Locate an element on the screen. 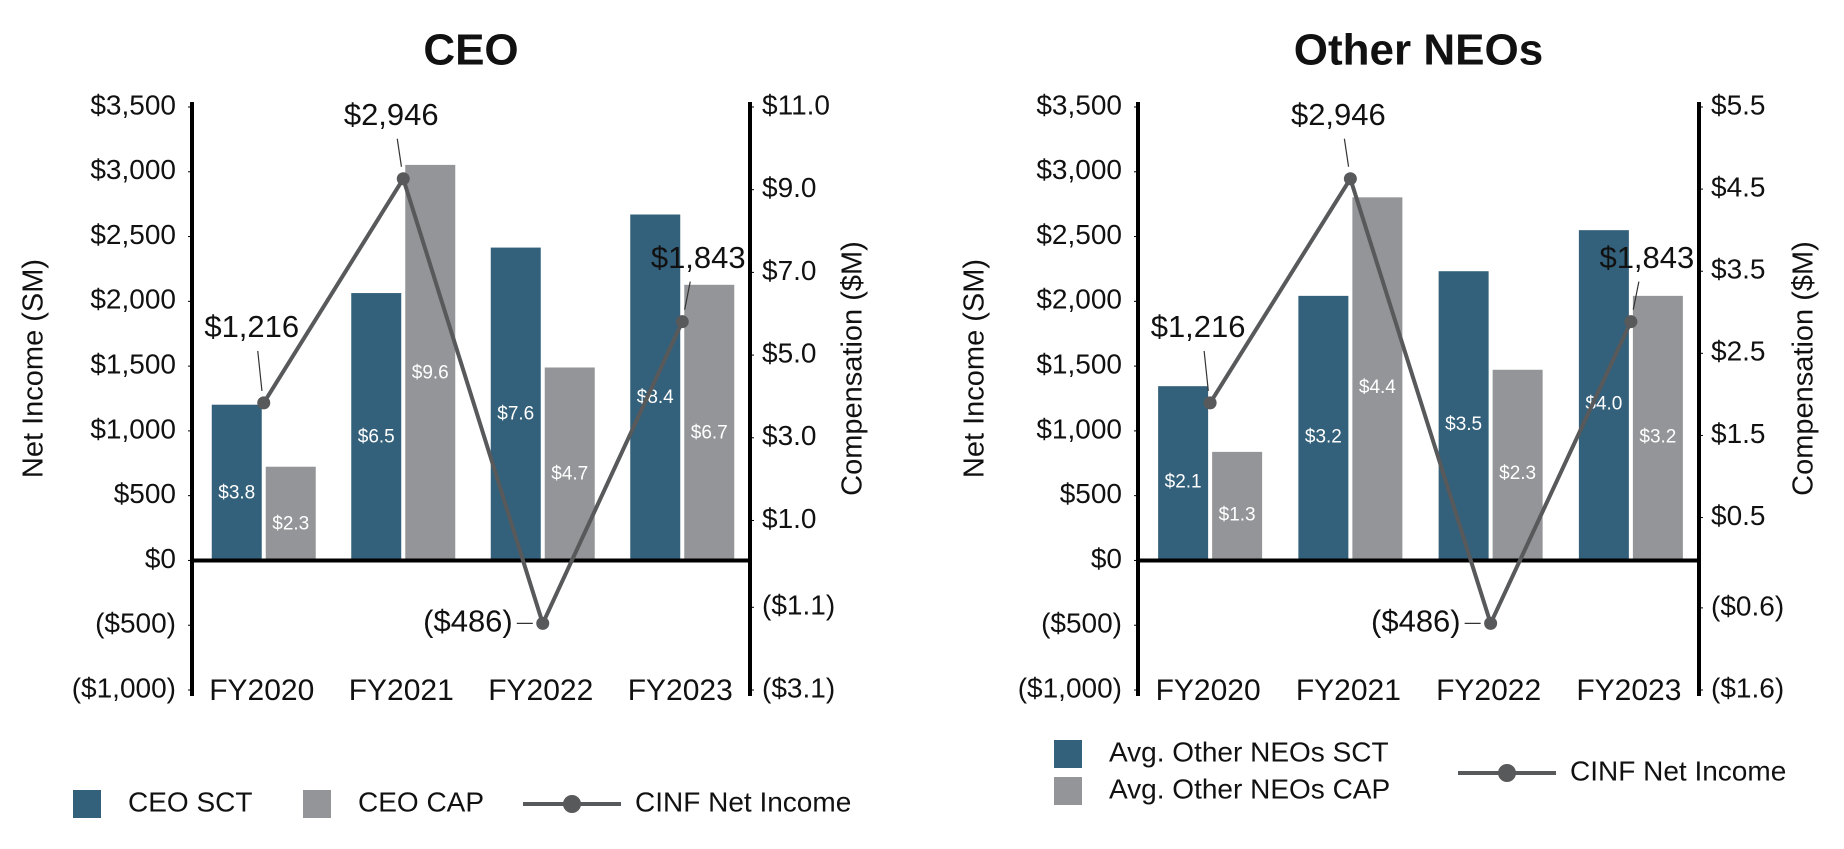 The width and height of the screenshot is (1844, 849). y2-tick-label: $4.5 is located at coordinates (1738, 187).